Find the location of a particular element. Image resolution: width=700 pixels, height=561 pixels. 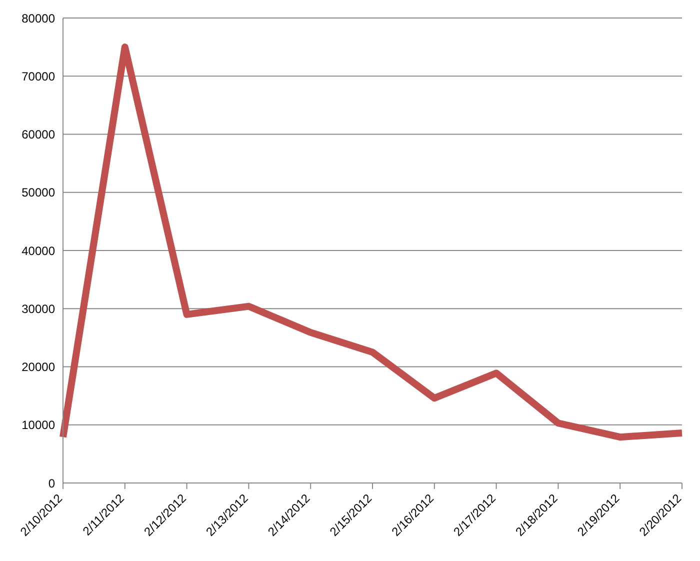

y-tick-label: 70000 is located at coordinates (39, 76).